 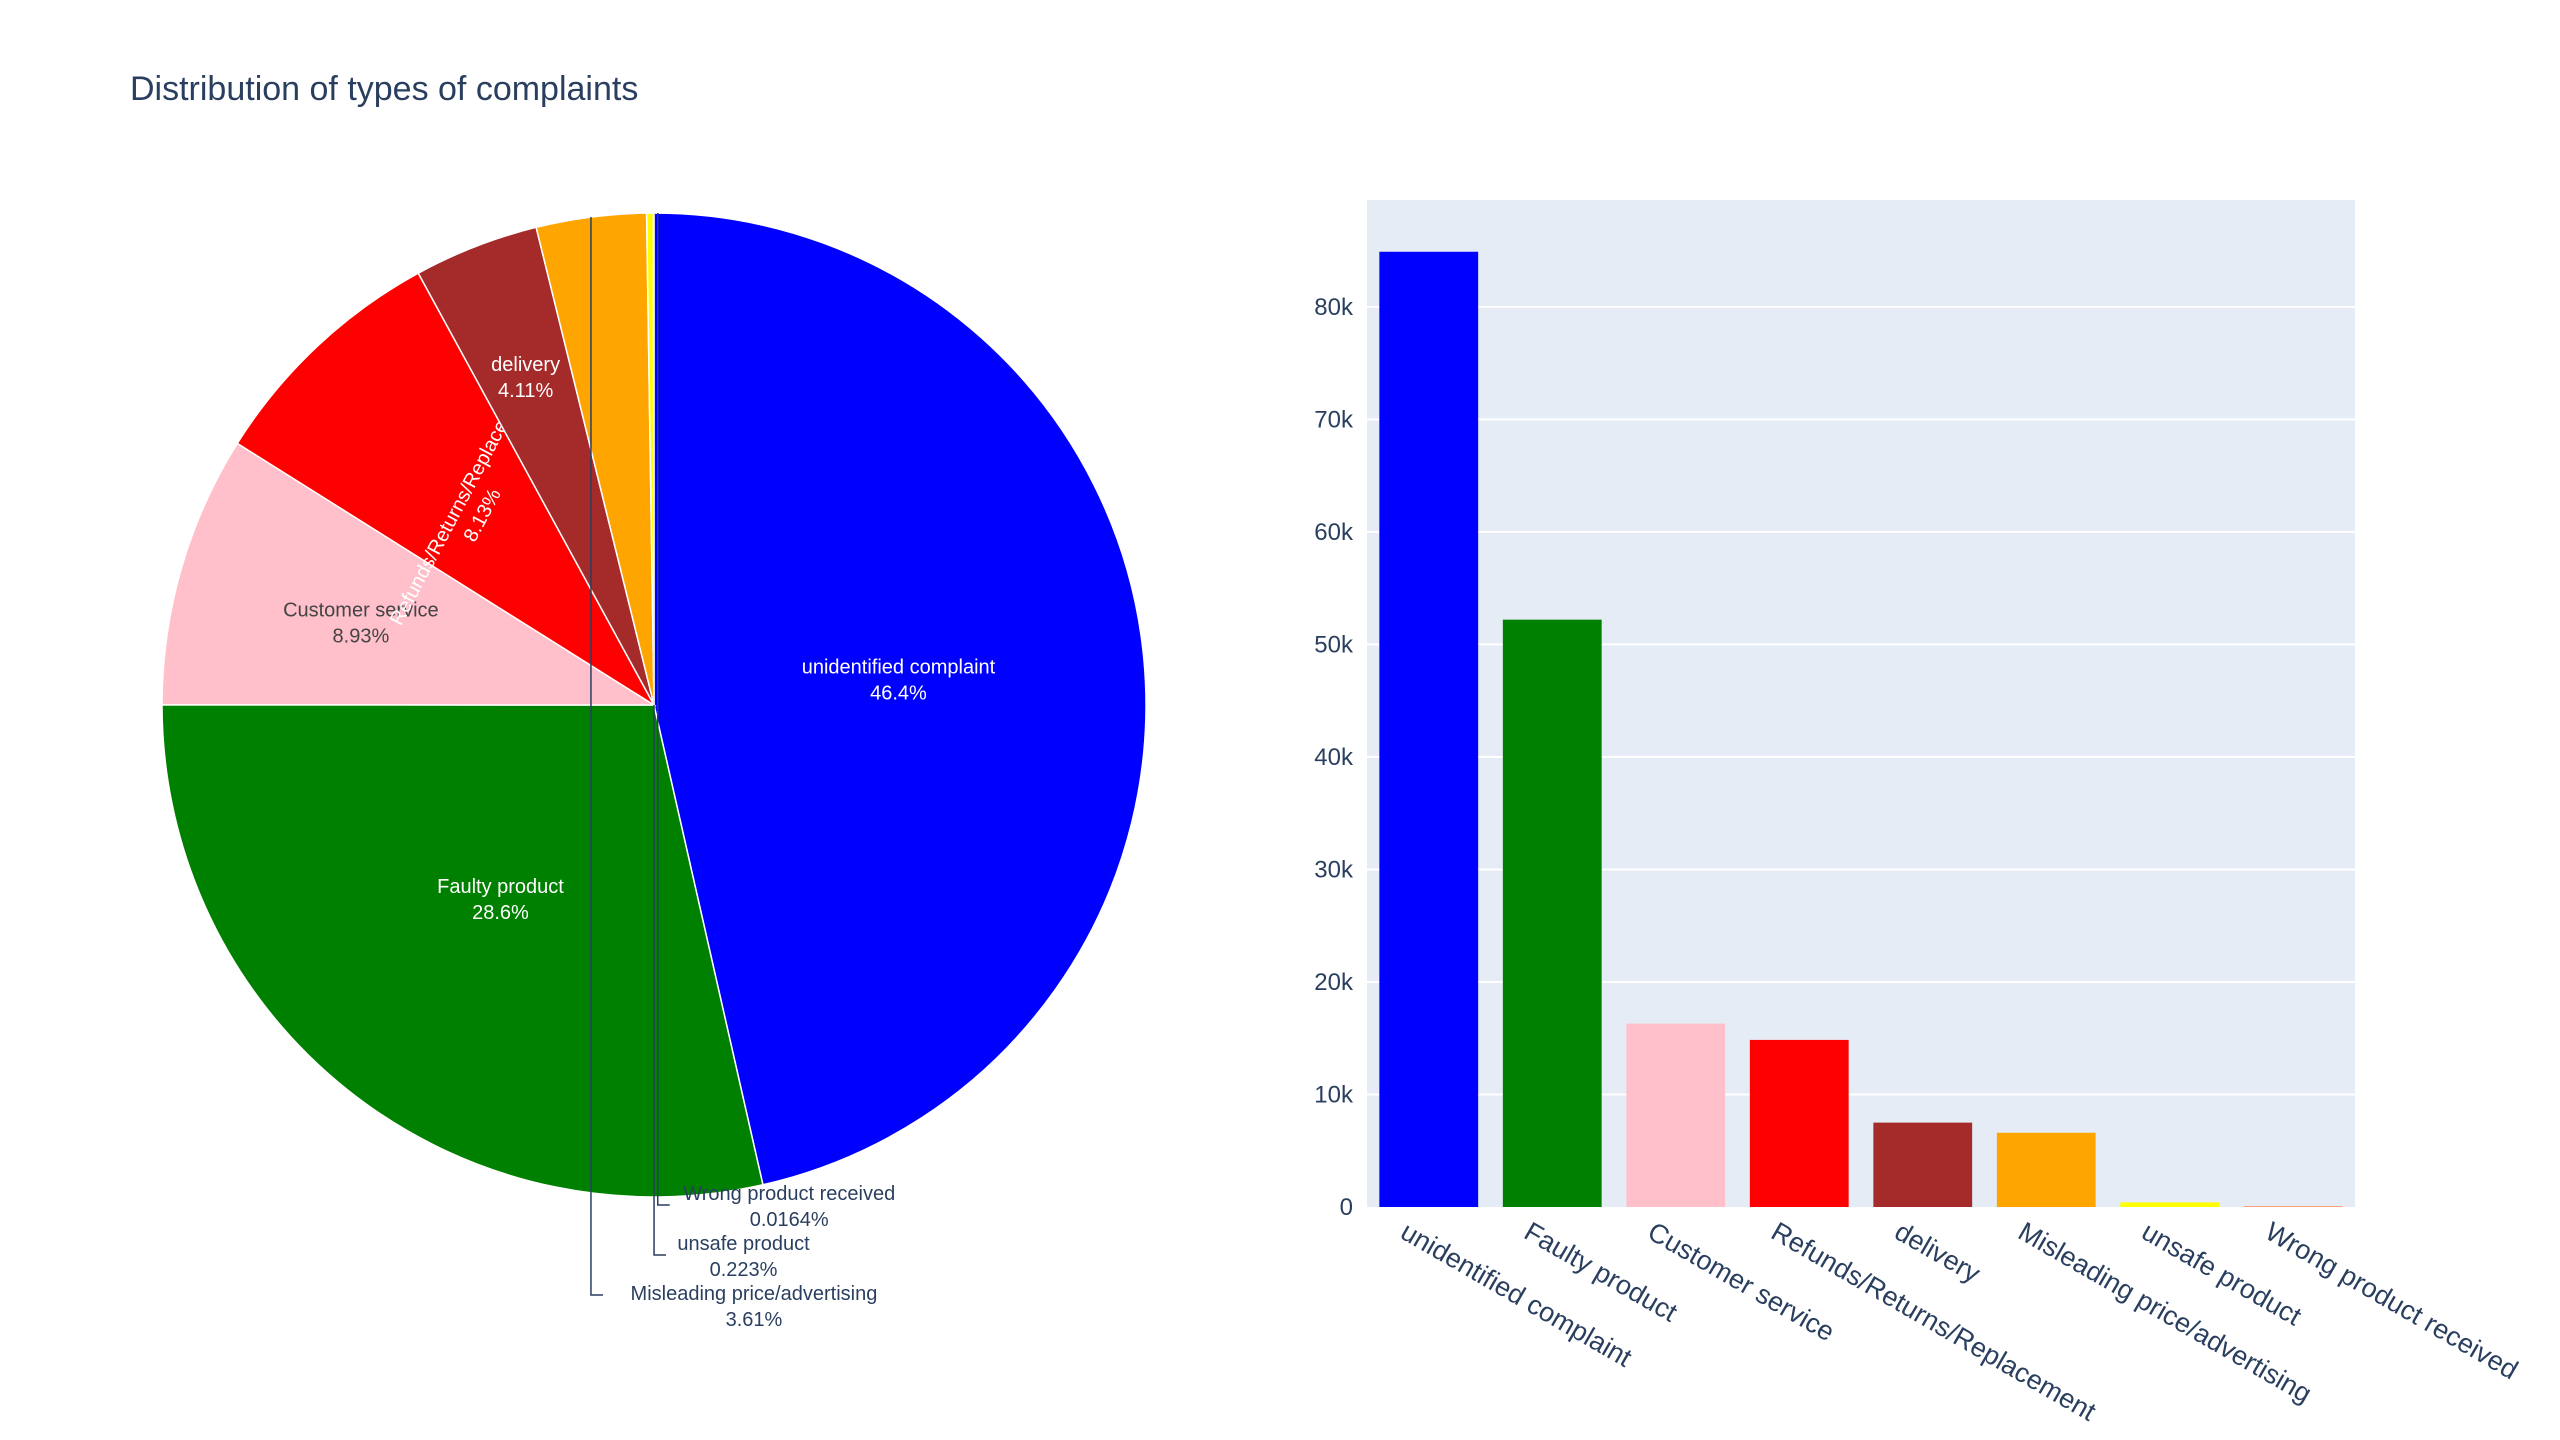 What do you see at coordinates (789, 1194) in the screenshot?
I see `pie-label-name: Wrong product received` at bounding box center [789, 1194].